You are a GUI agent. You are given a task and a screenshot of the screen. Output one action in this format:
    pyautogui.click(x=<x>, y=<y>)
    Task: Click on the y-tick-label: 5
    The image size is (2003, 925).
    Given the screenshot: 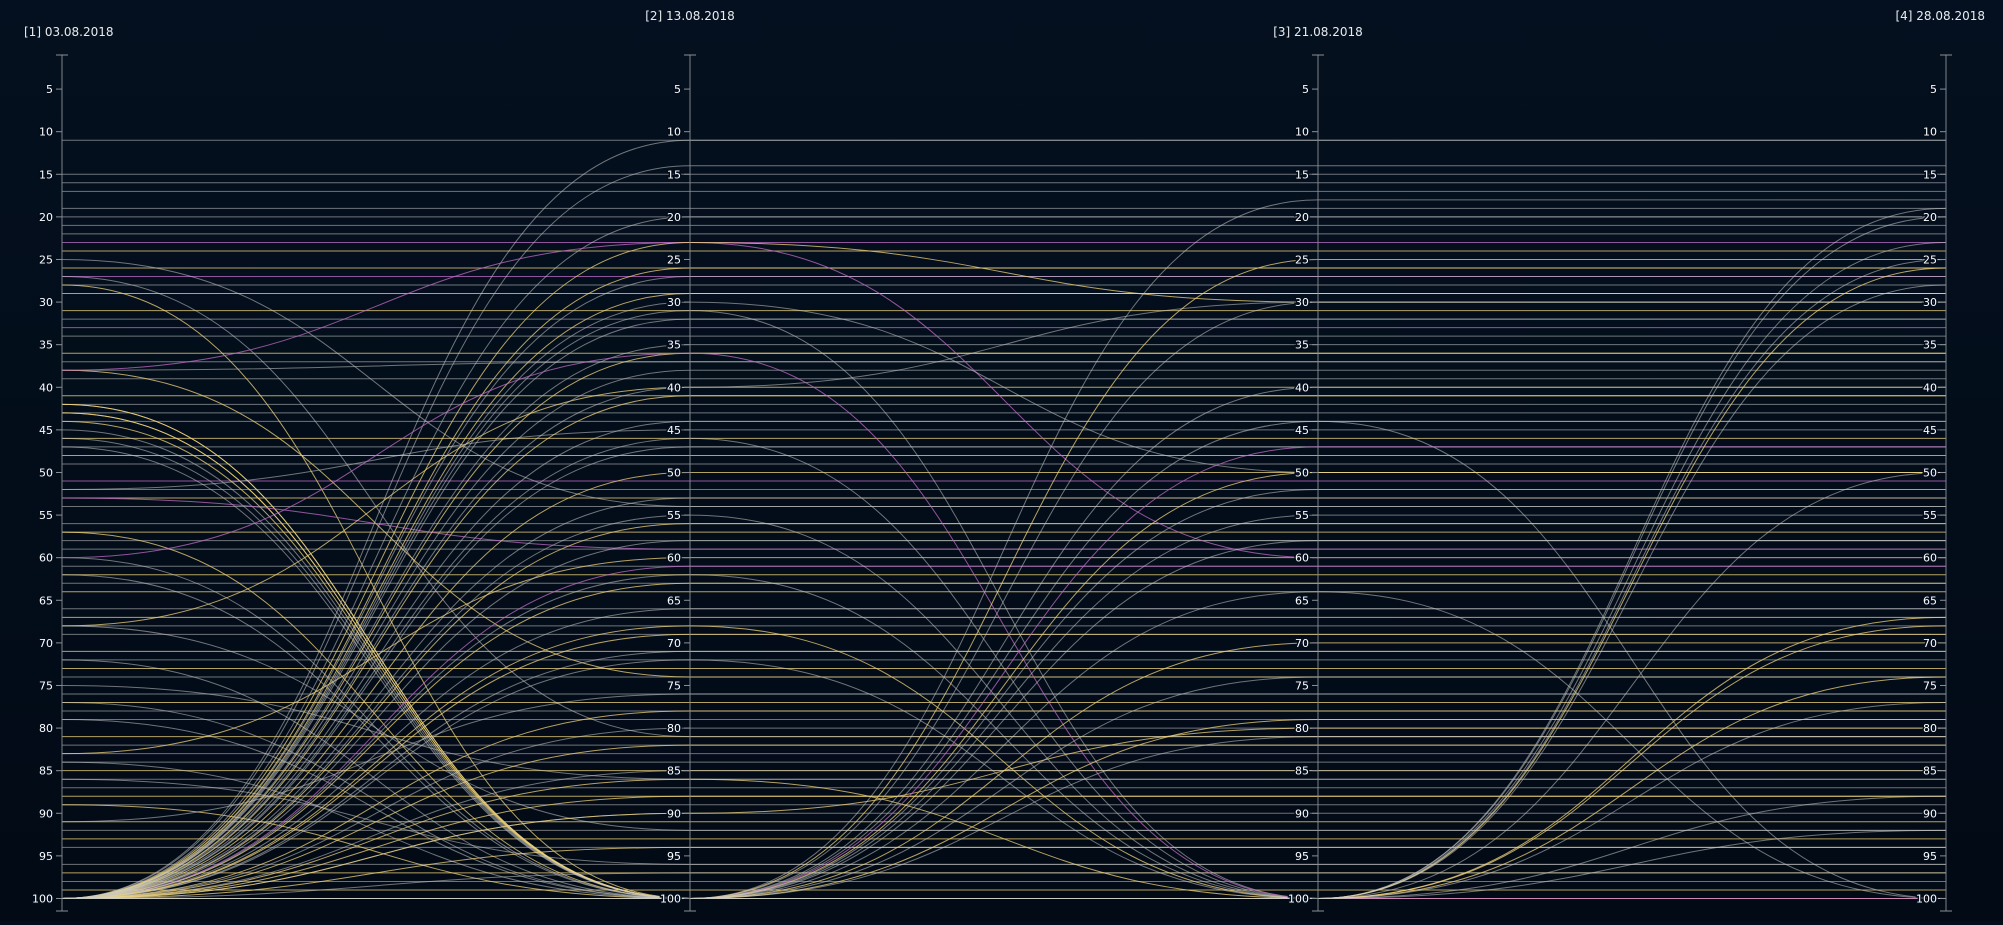 What is the action you would take?
    pyautogui.click(x=1933, y=89)
    